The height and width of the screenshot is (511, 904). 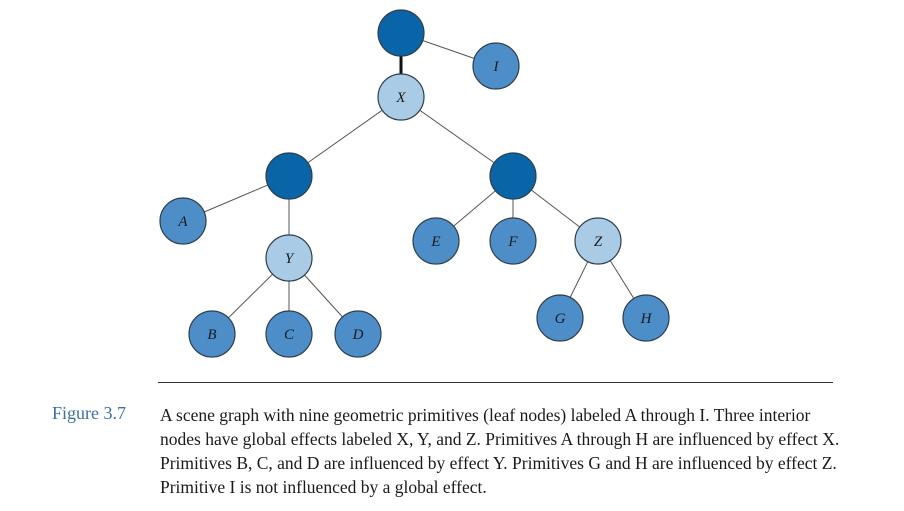 I want to click on node-D: D, so click(x=358, y=334).